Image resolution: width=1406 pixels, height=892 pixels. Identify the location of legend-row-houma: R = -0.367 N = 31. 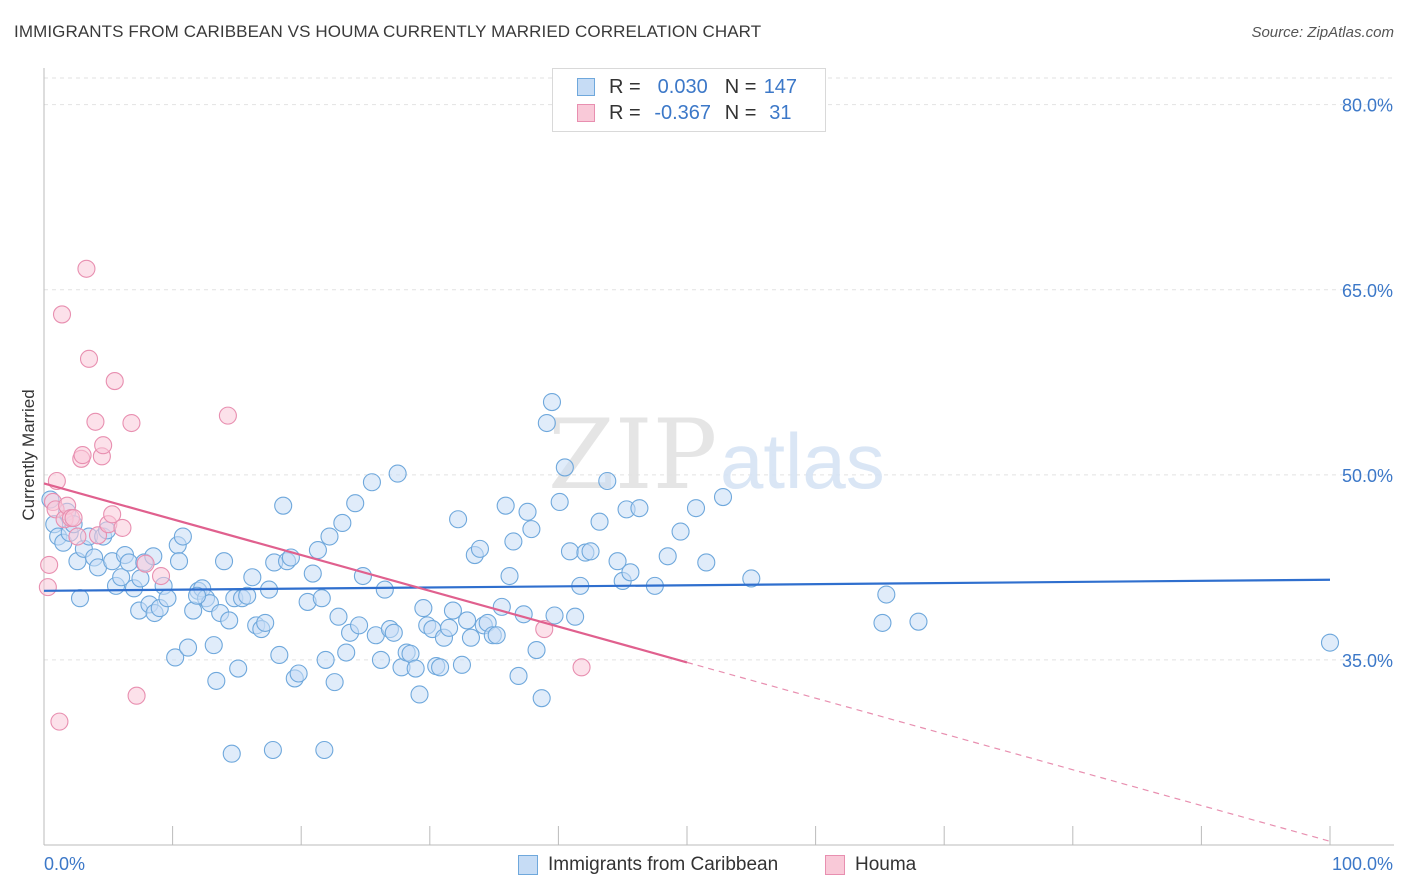
(690, 113).